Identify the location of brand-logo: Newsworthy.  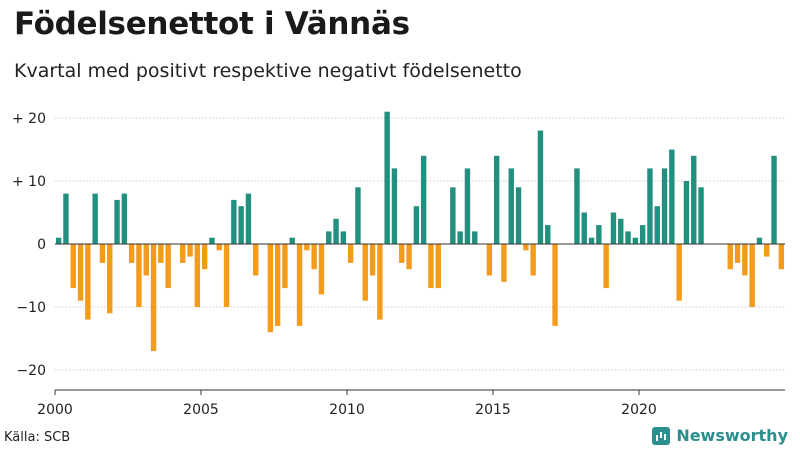
(720, 435).